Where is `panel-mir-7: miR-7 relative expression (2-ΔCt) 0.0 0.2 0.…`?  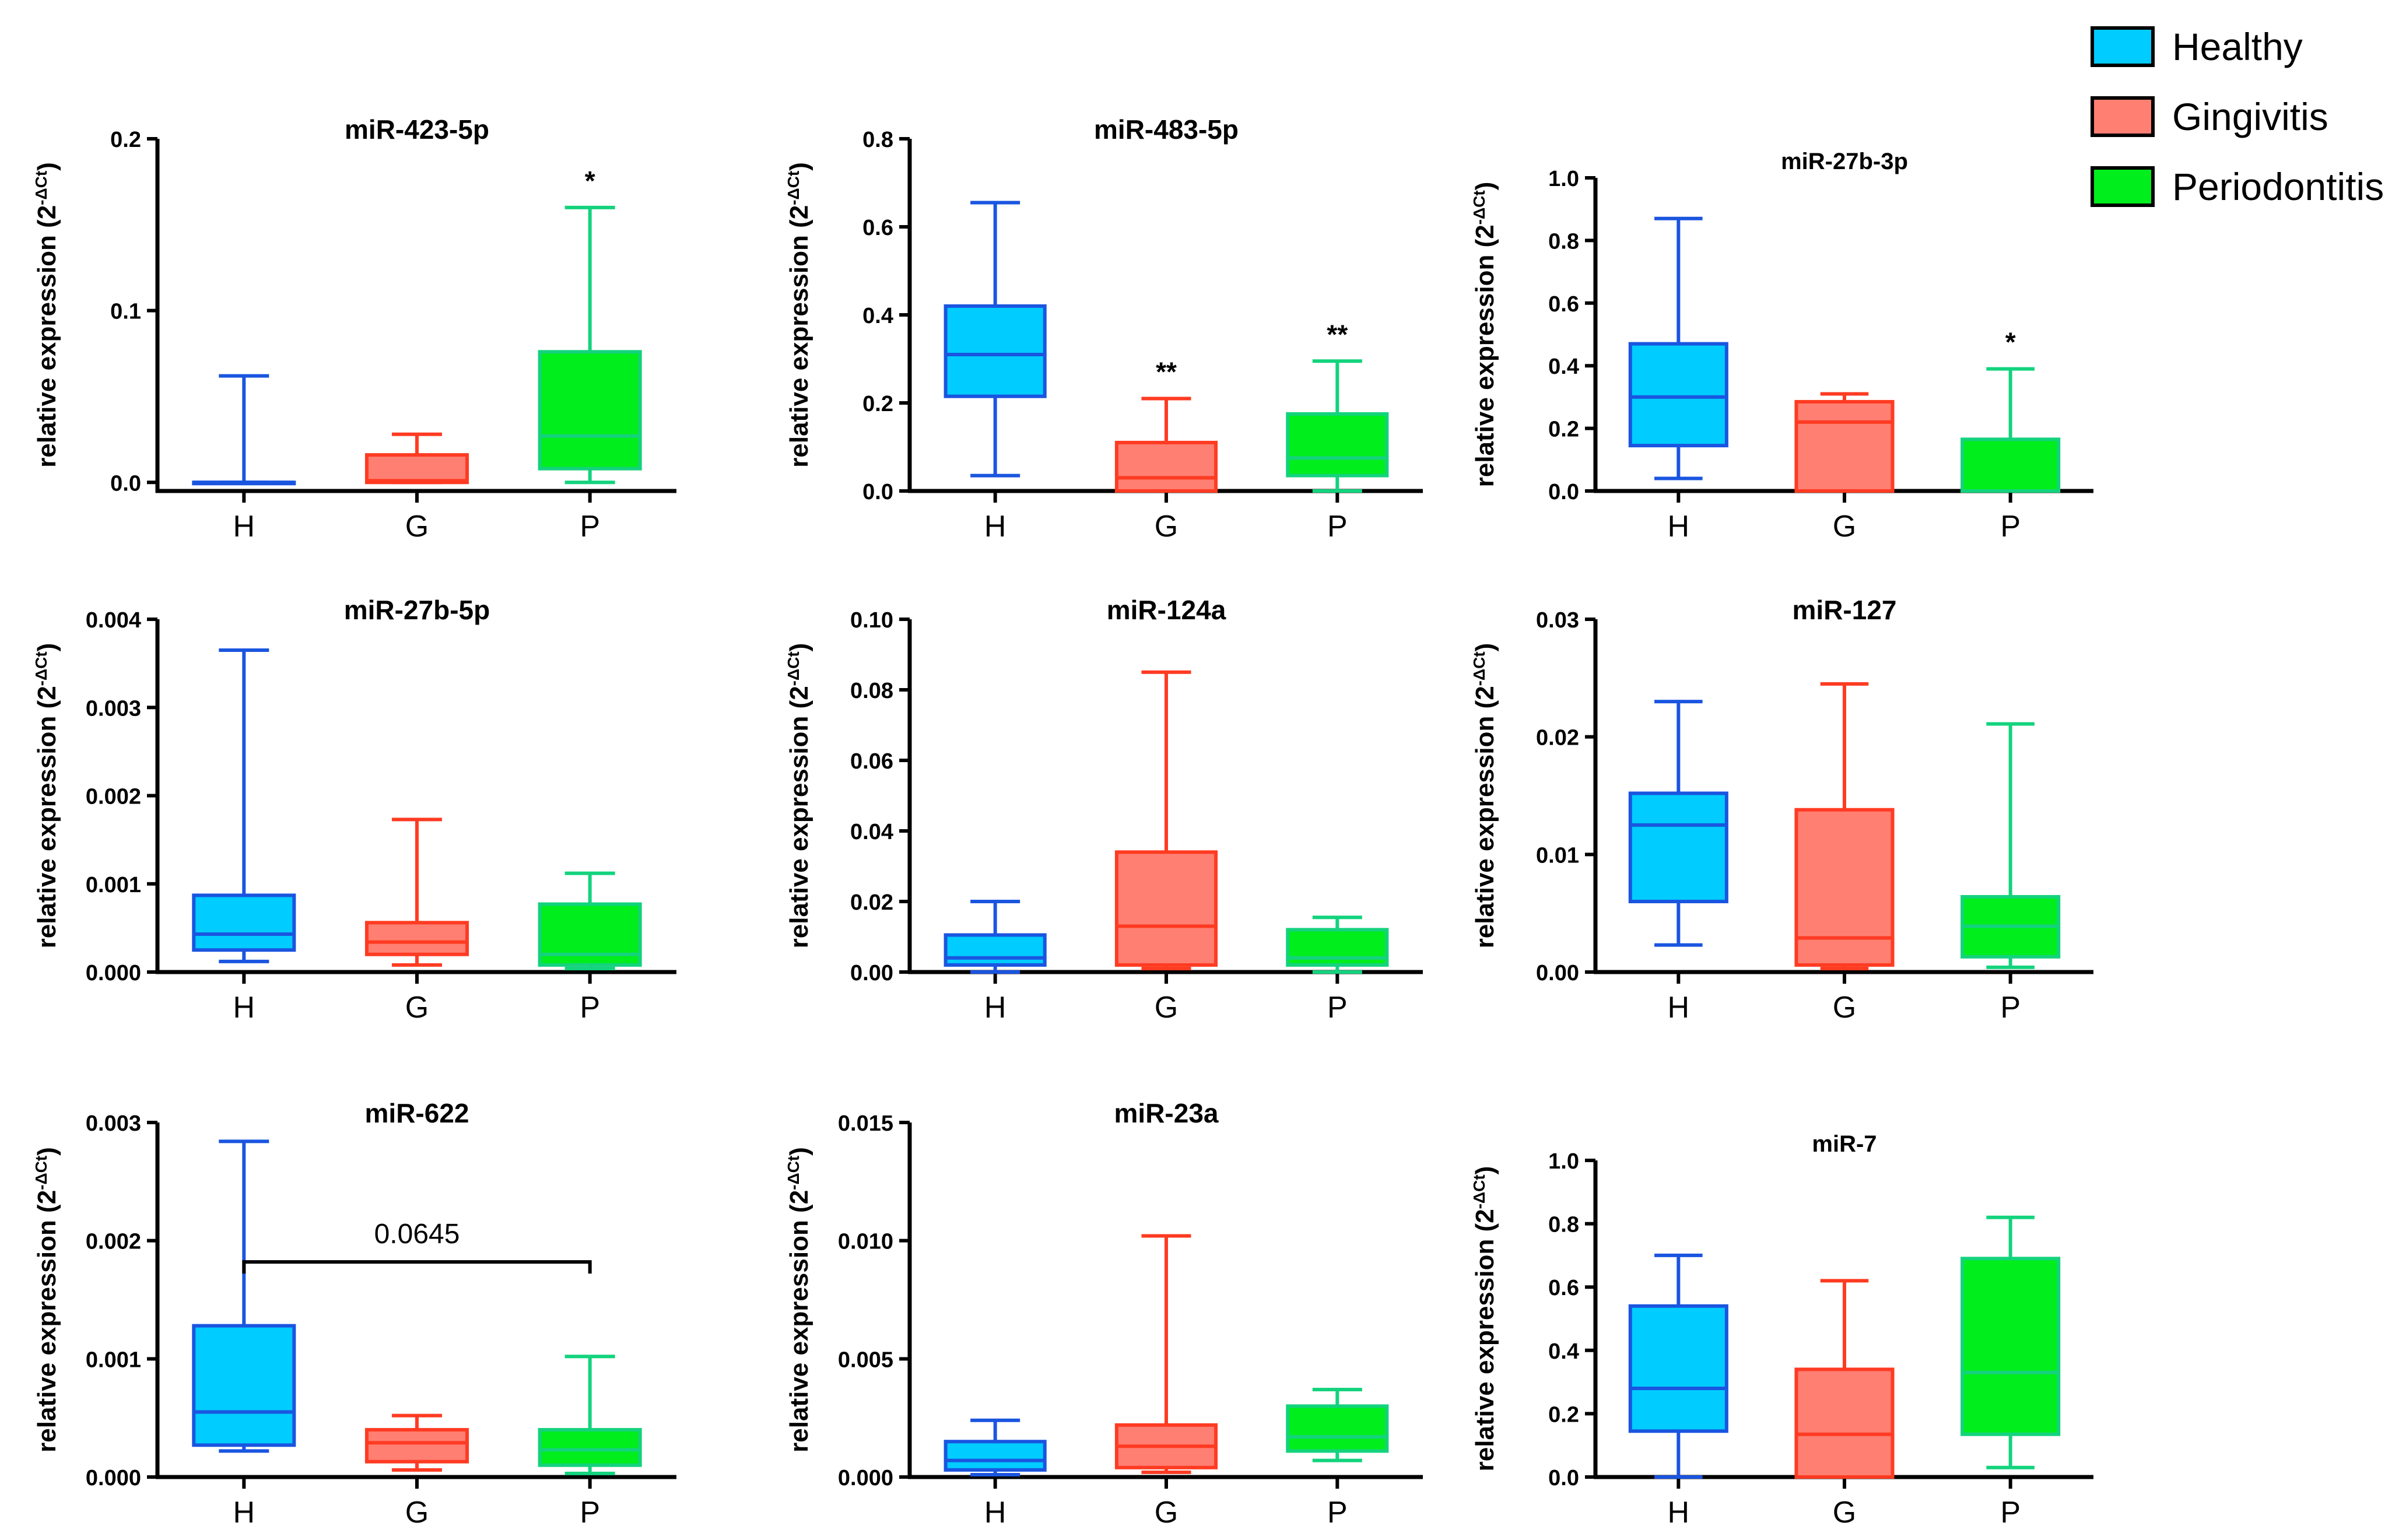
panel-mir-7: miR-7 relative expression (2-ΔCt) 0.0 0.2 0.… is located at coordinates (1782, 1331).